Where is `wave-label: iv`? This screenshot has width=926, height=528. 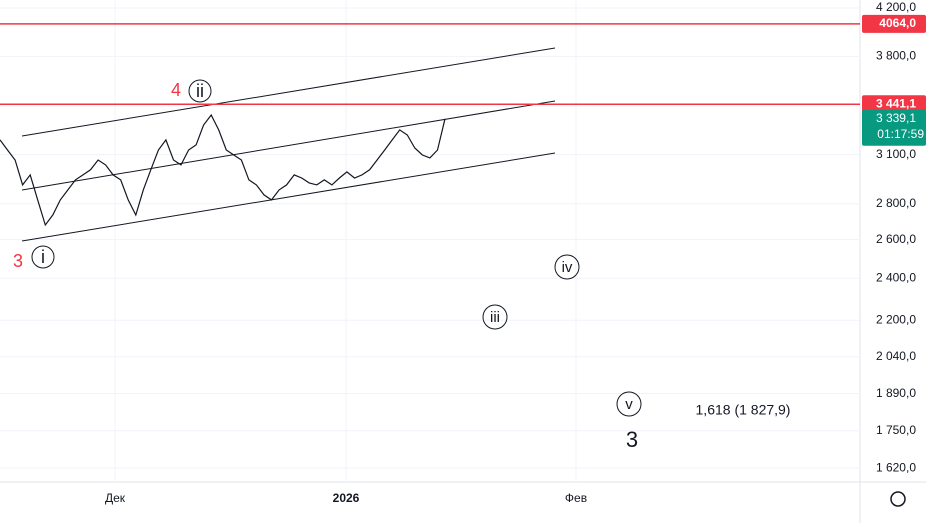
wave-label: iv is located at coordinates (567, 267).